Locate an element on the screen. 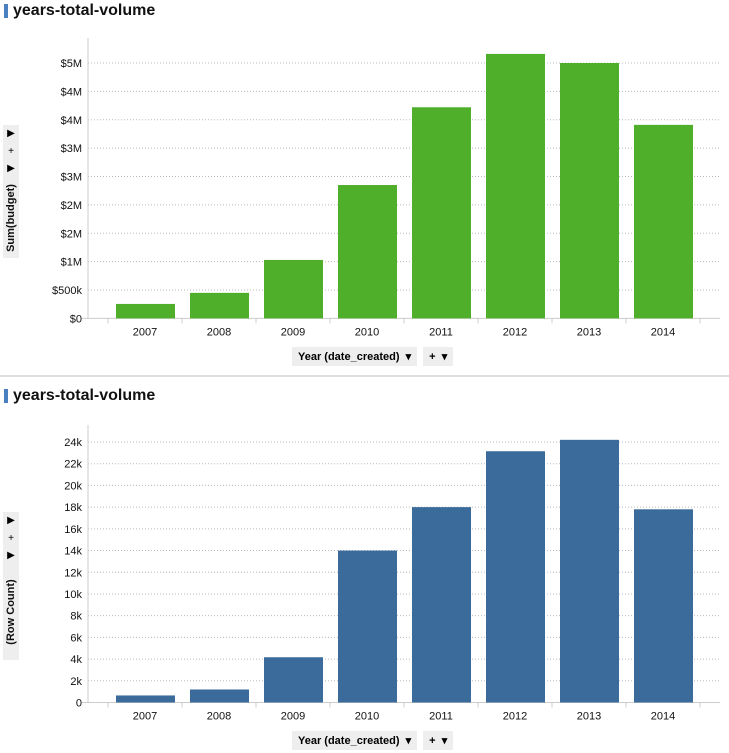 This screenshot has width=729, height=753. y-axis-selector-1: Sum(budget) is located at coordinates (11, 218).